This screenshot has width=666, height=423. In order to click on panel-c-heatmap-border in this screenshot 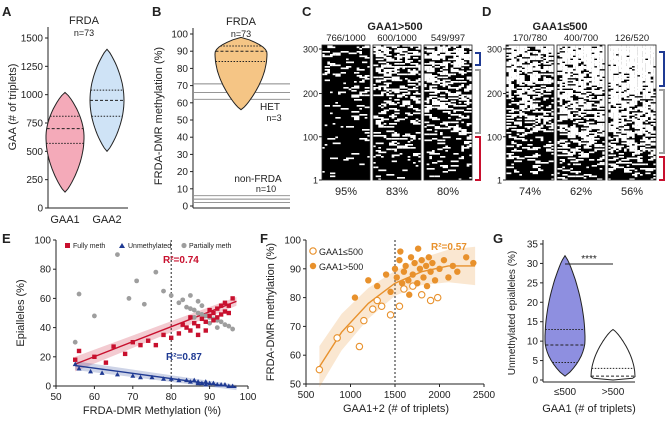, I will do `click(397, 112)`.